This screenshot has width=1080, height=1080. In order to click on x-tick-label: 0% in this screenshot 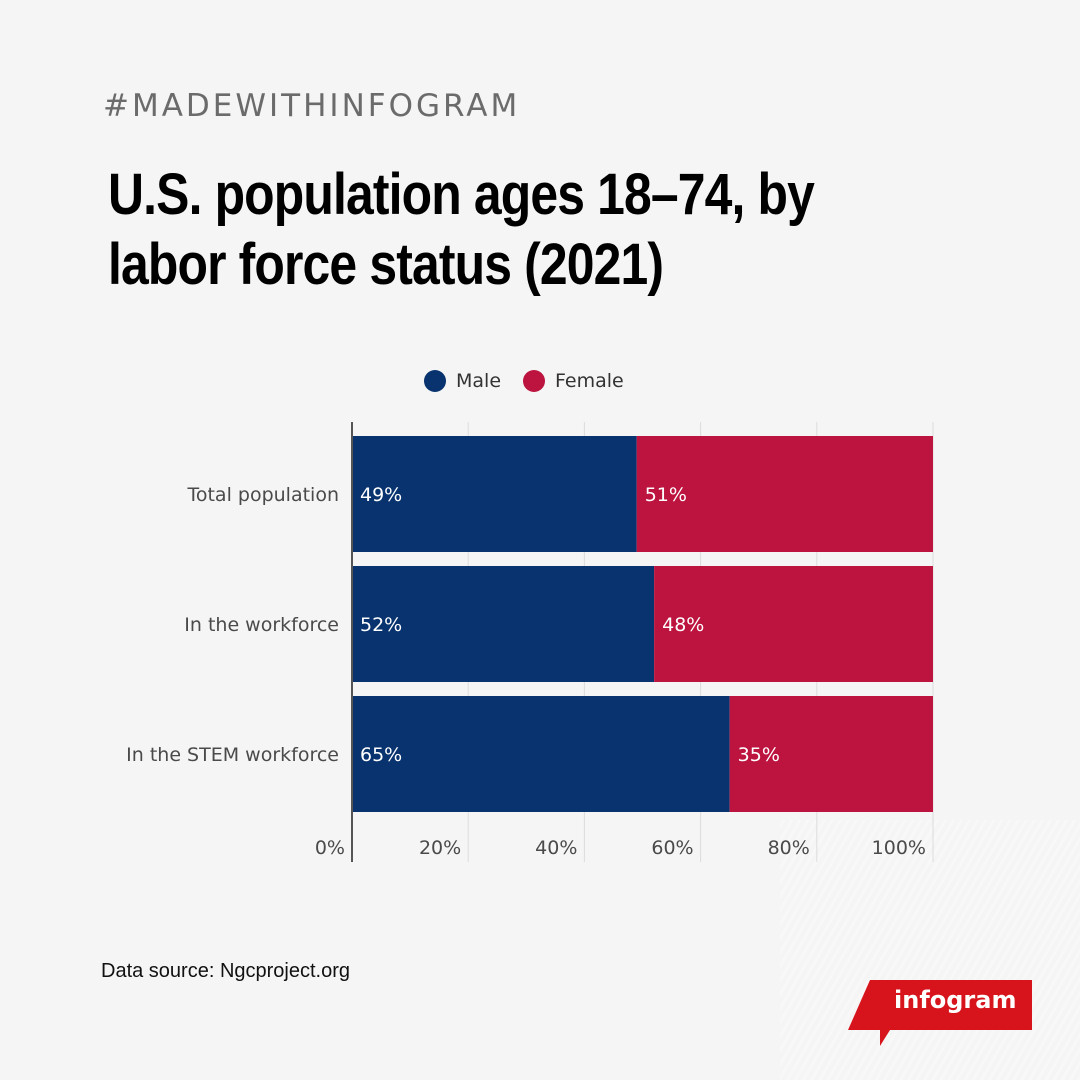, I will do `click(330, 848)`.